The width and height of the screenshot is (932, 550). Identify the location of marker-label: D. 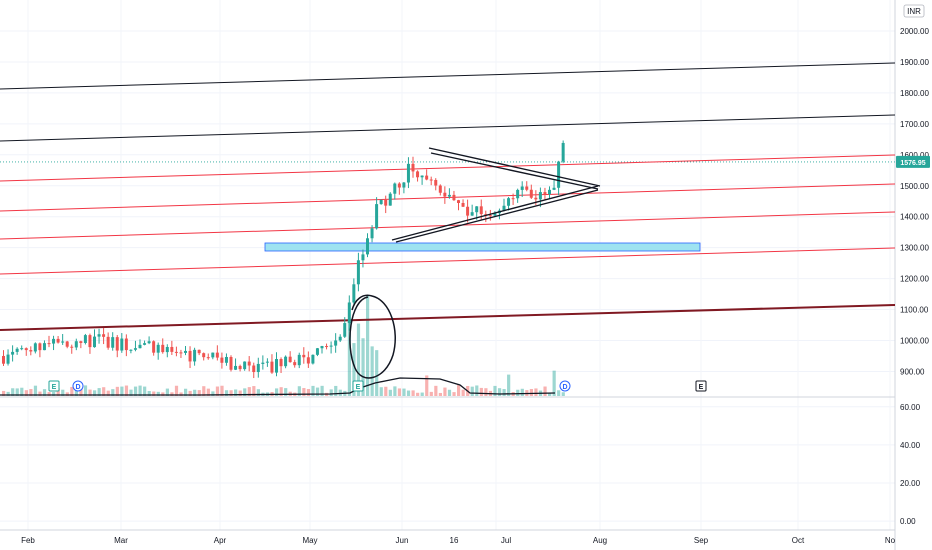
(564, 387).